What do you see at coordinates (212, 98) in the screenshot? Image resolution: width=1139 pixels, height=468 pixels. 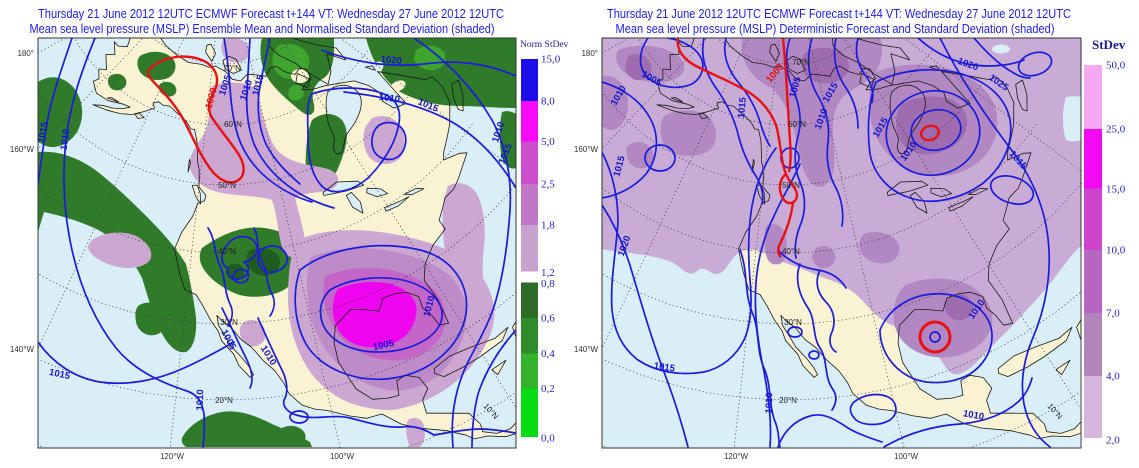 I see `svg-text: 1000` at bounding box center [212, 98].